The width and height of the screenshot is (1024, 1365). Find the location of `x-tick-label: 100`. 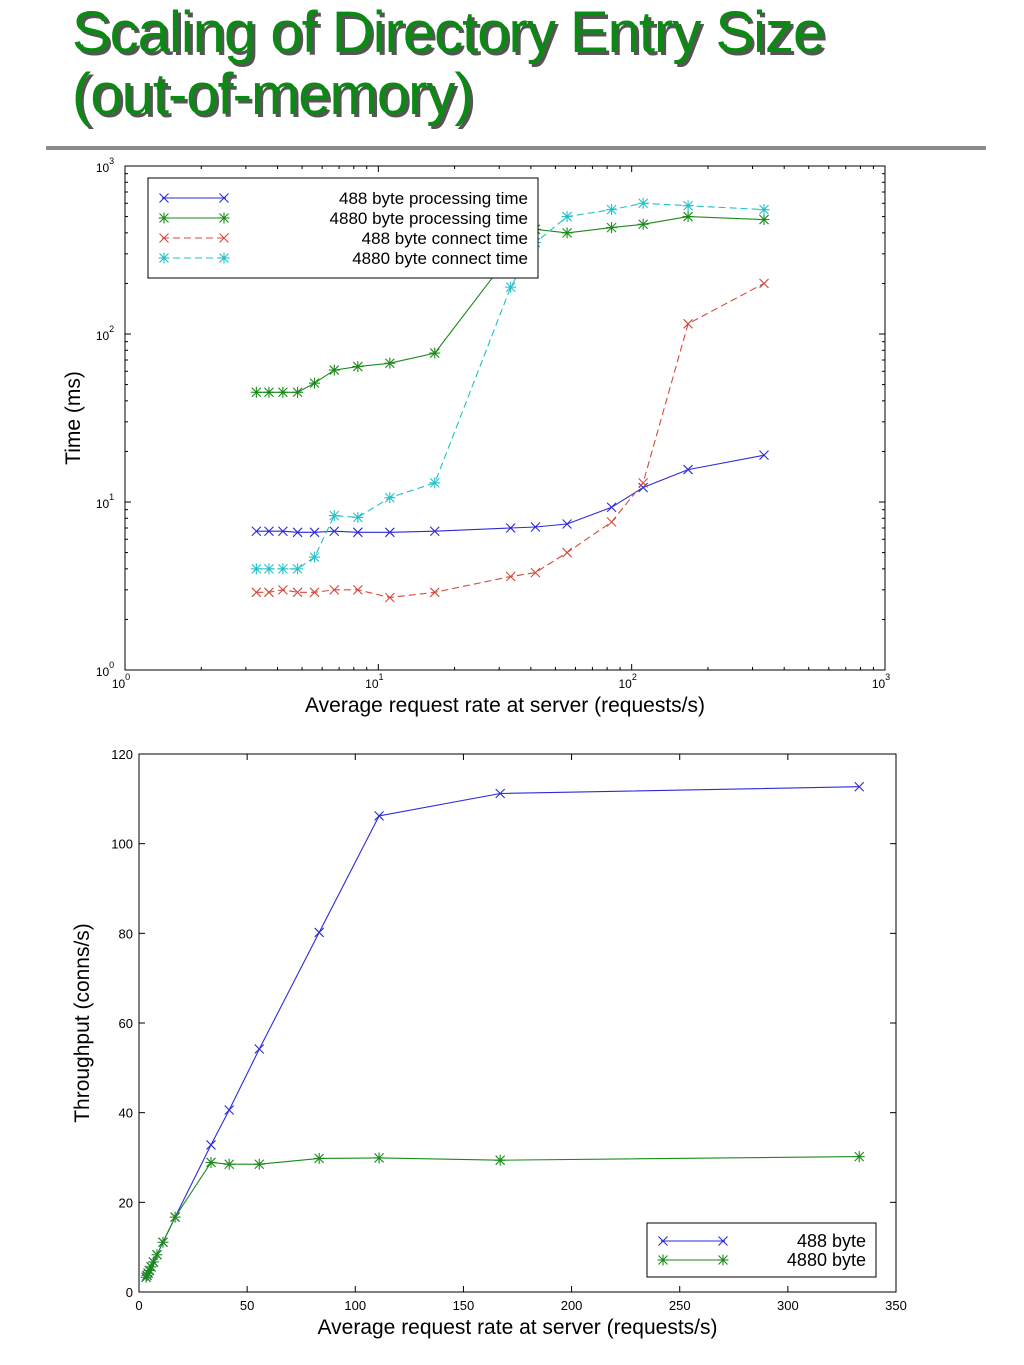

x-tick-label: 100 is located at coordinates (121, 681).